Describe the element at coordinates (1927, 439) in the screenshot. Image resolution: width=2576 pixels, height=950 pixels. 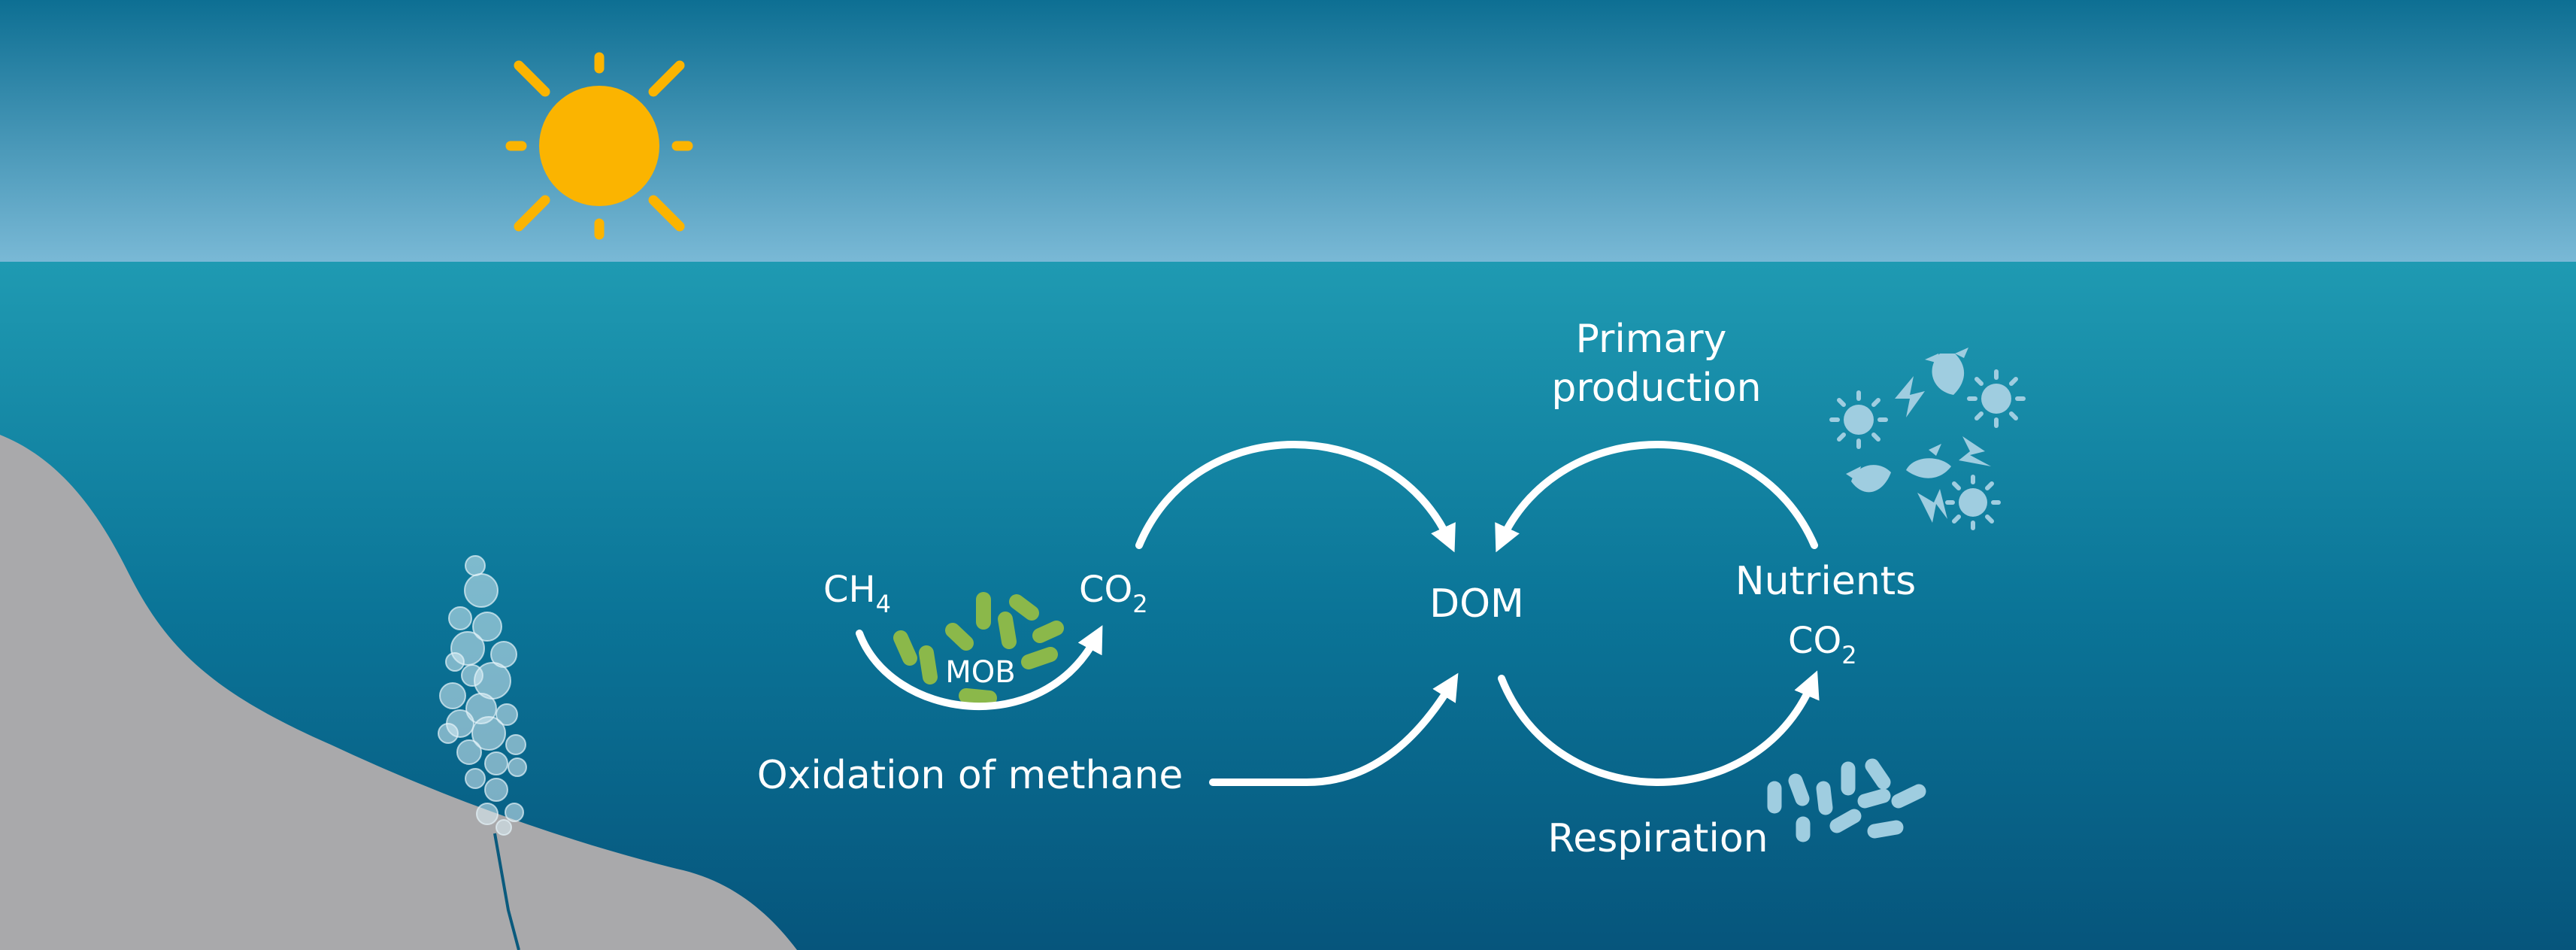
I see `phytoplankton-icon` at that location.